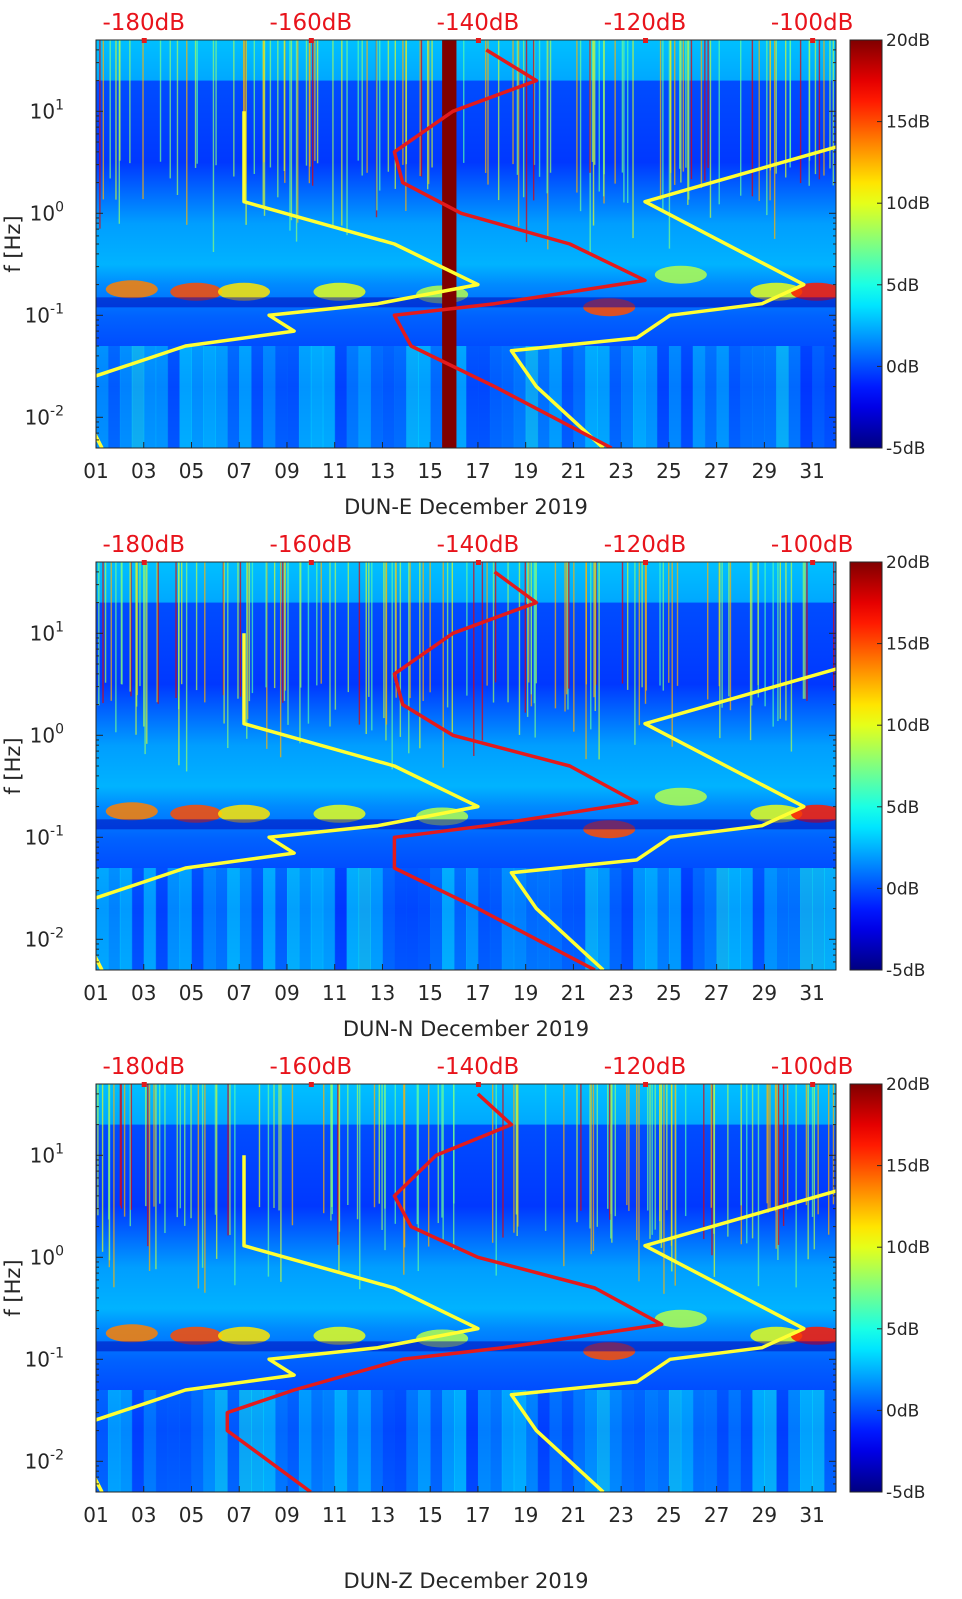 This screenshot has height=1599, width=962. What do you see at coordinates (449, 244) in the screenshot?
I see `data-gap` at bounding box center [449, 244].